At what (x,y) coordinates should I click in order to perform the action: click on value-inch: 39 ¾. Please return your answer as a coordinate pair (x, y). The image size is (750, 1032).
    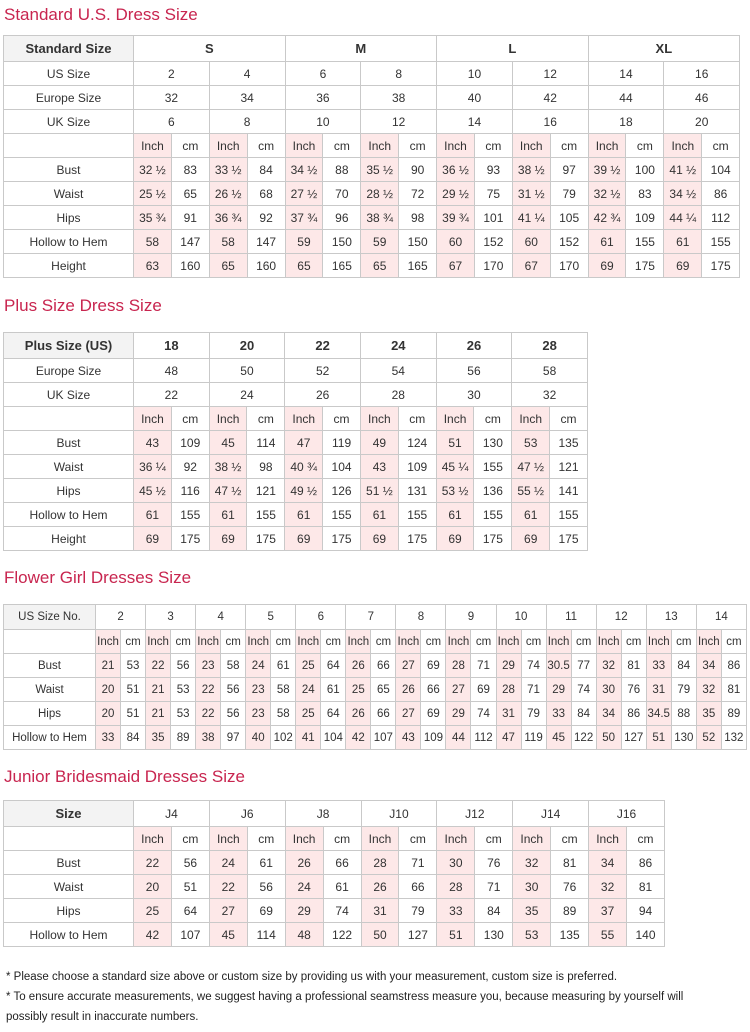
    Looking at the image, I should click on (455, 217).